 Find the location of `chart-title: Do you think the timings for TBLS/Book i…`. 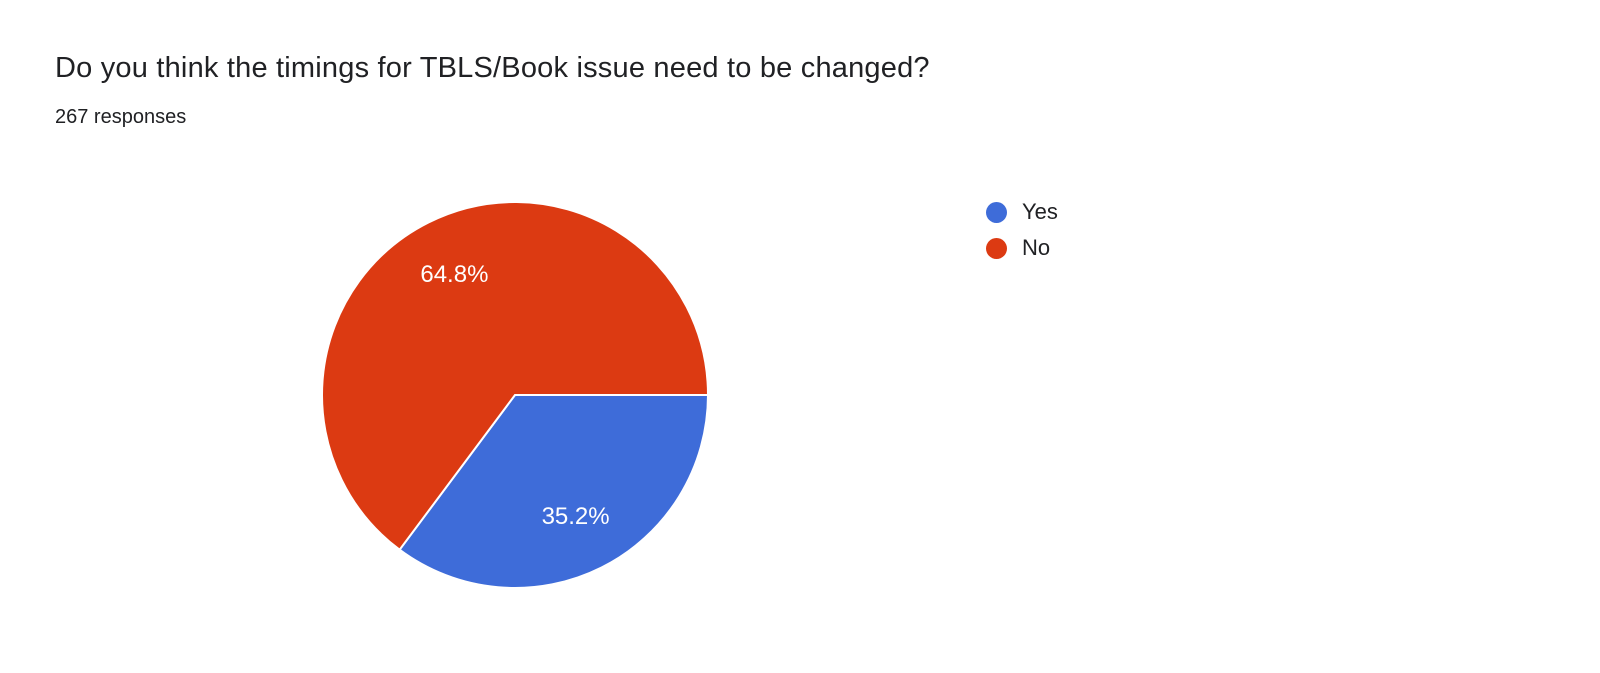

chart-title: Do you think the timings for TBLS/Book i… is located at coordinates (492, 68).